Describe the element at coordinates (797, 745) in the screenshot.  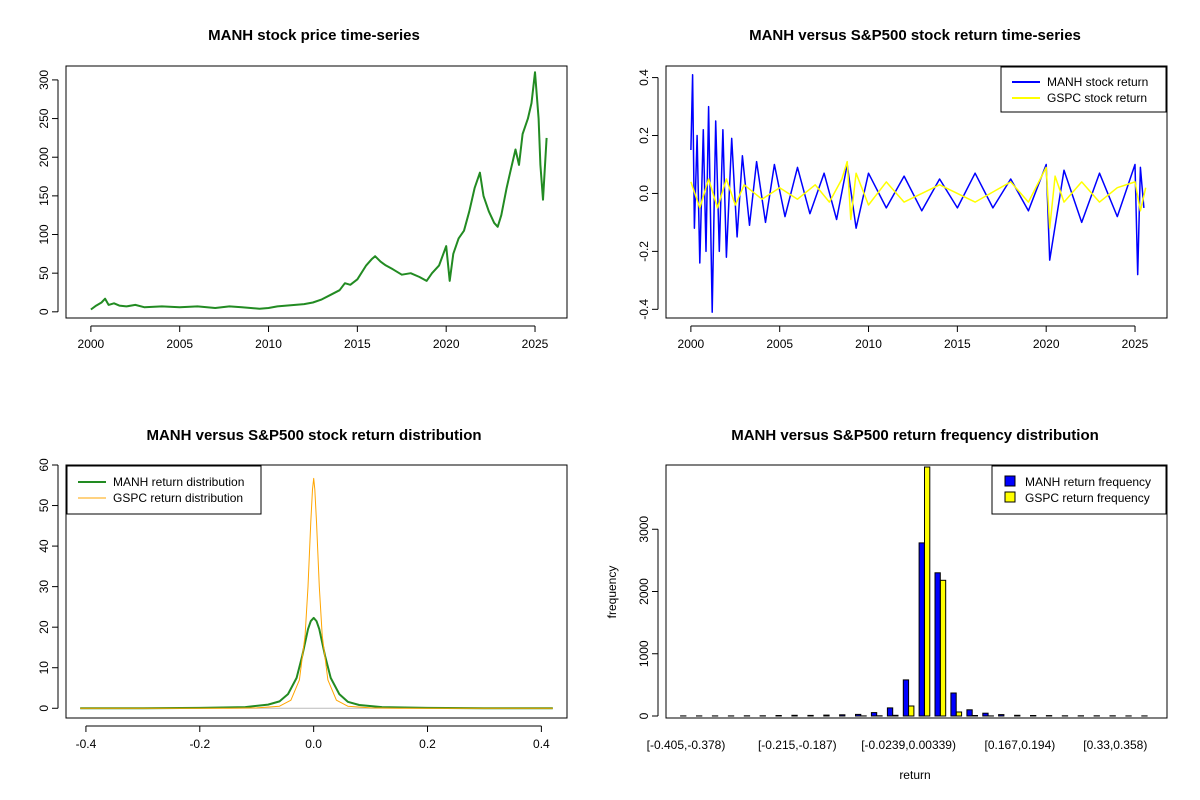
I see `x-tick-label: [-0.215,-0.187)` at that location.